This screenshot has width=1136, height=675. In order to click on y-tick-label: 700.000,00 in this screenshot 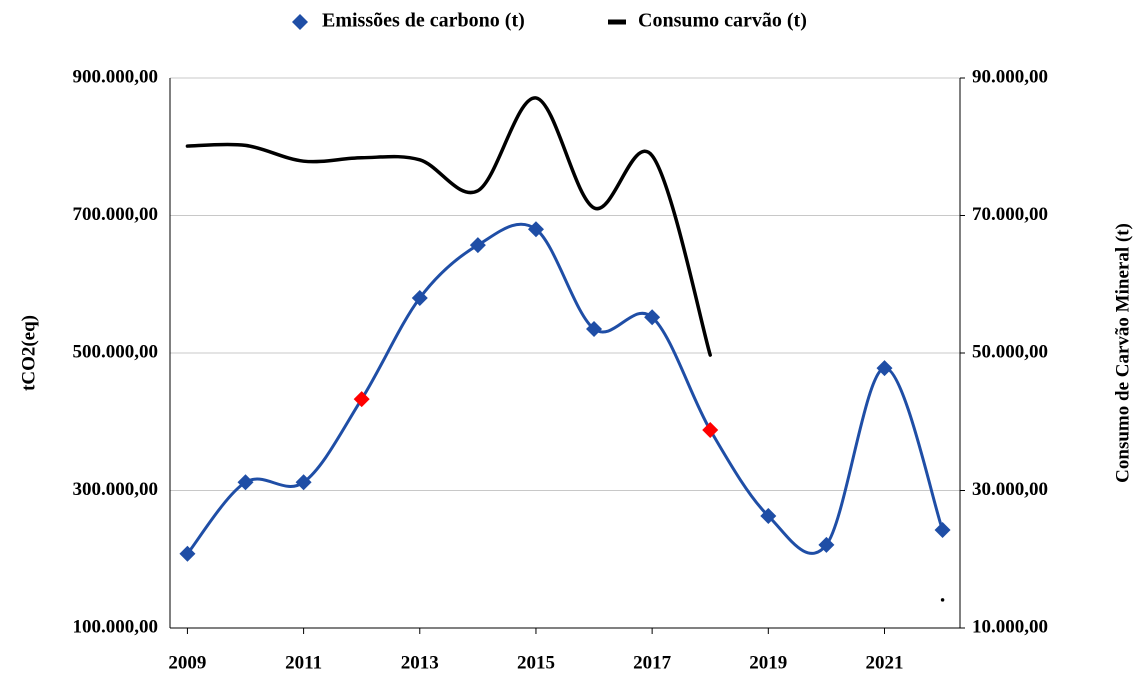, I will do `click(116, 214)`.